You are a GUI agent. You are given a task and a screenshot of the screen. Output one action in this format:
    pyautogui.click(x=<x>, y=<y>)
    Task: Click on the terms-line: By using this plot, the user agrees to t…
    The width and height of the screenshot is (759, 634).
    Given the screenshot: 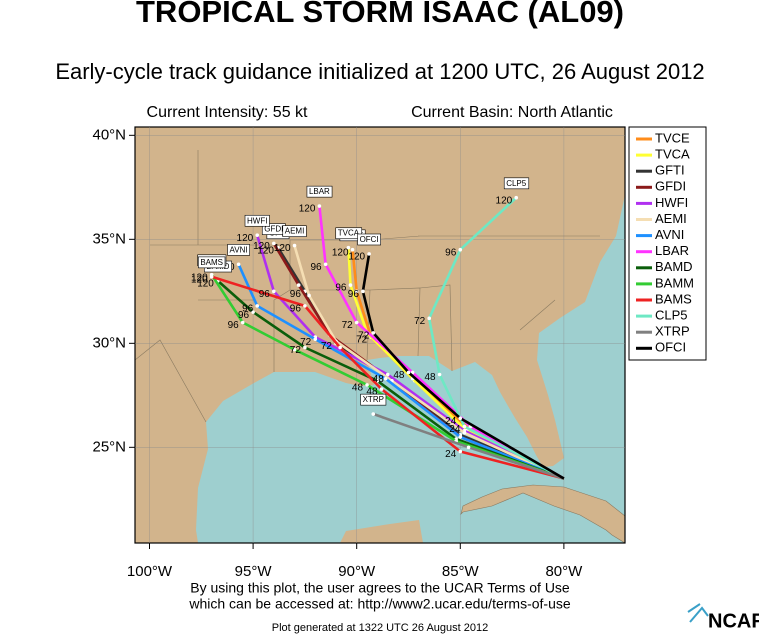 What is the action you would take?
    pyautogui.click(x=380, y=588)
    